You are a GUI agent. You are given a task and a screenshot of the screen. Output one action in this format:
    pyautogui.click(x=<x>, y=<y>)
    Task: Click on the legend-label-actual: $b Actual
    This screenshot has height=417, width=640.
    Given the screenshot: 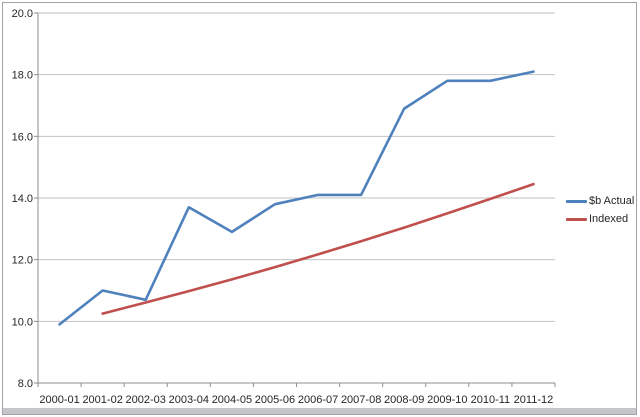 What is the action you would take?
    pyautogui.click(x=612, y=201)
    